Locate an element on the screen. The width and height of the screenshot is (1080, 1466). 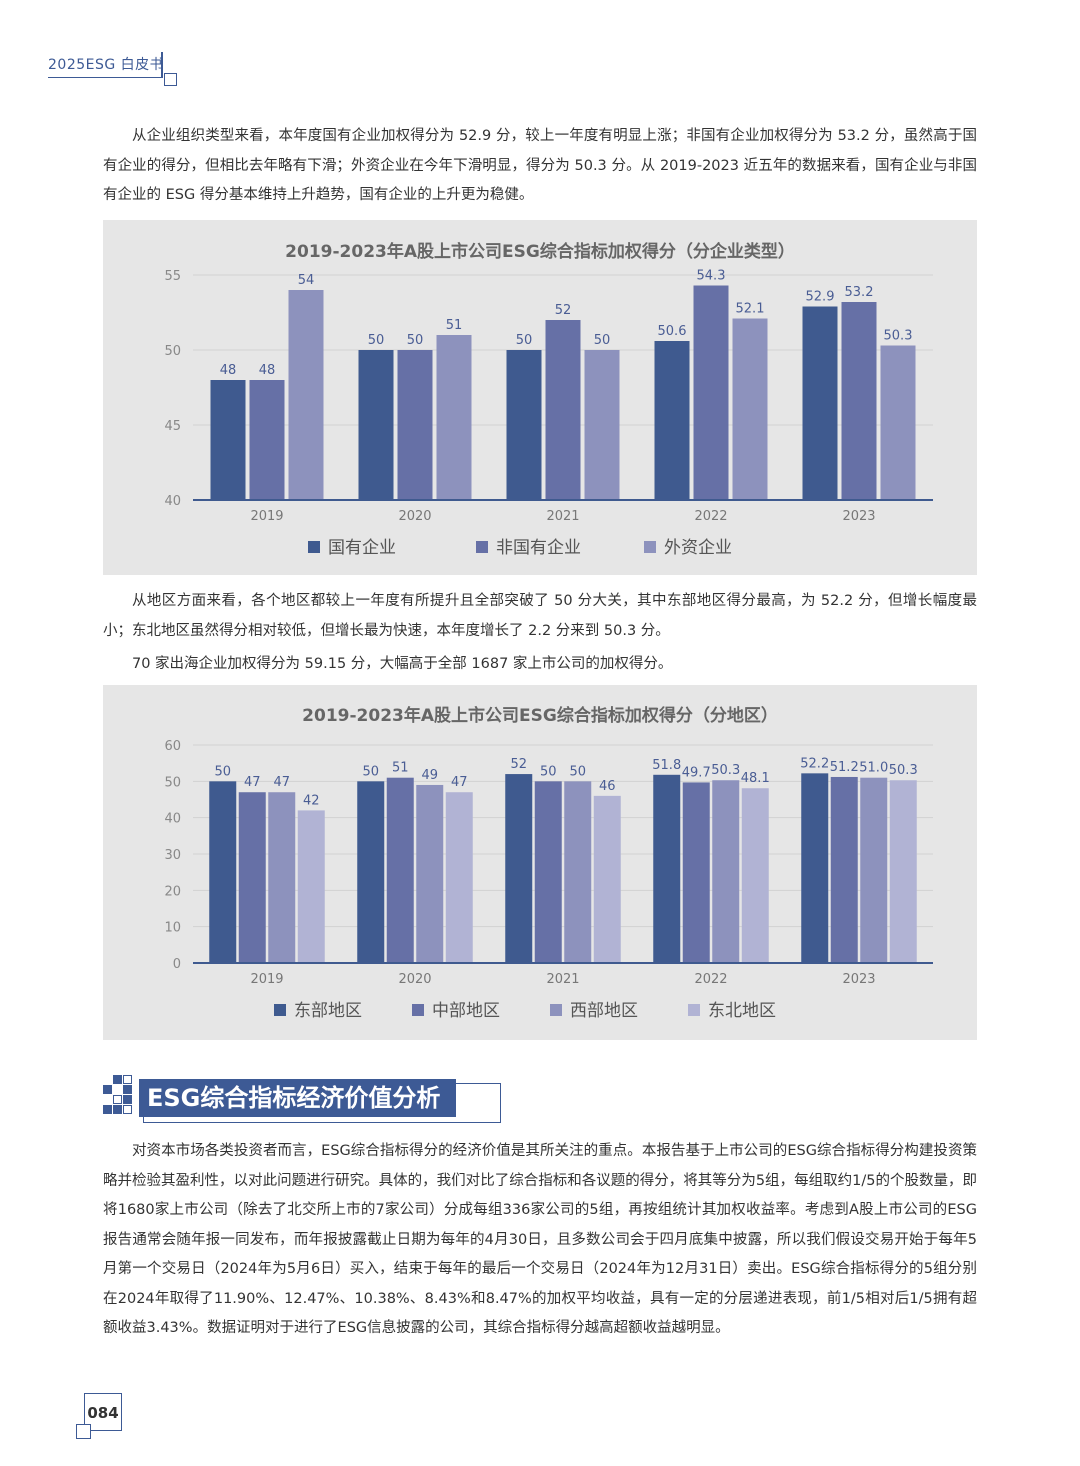
x-tick-label: 2020 is located at coordinates (414, 516).